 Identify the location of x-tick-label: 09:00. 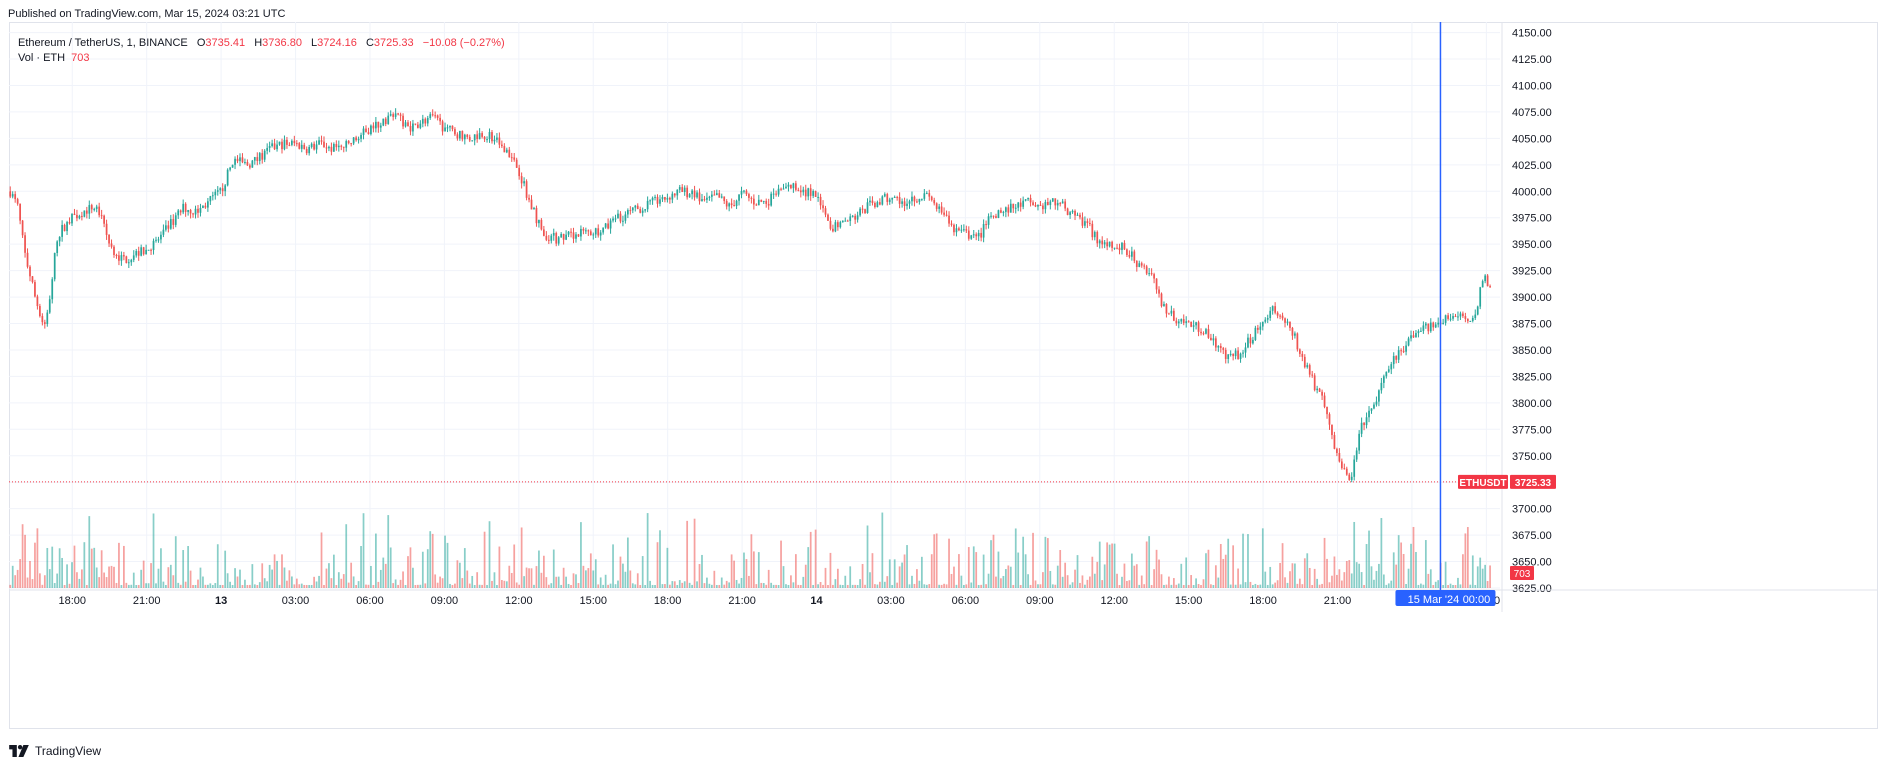
(445, 601).